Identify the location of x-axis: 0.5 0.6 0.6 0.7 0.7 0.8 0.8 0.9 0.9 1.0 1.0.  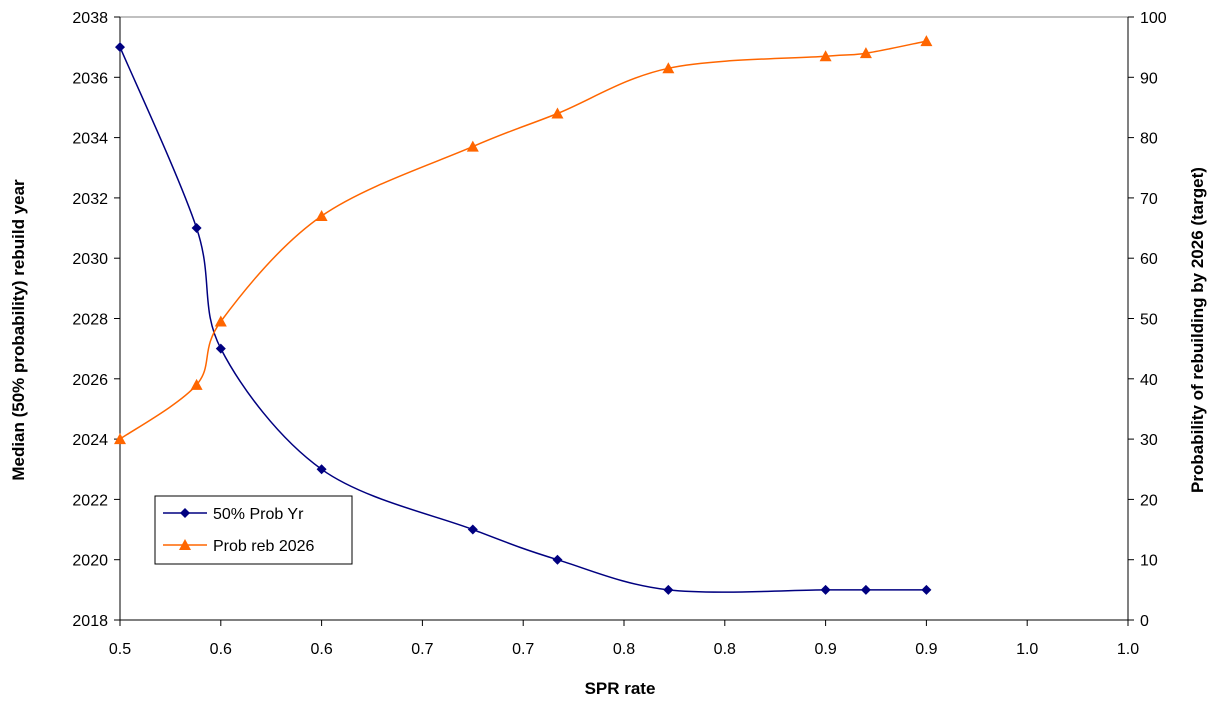
(624, 639).